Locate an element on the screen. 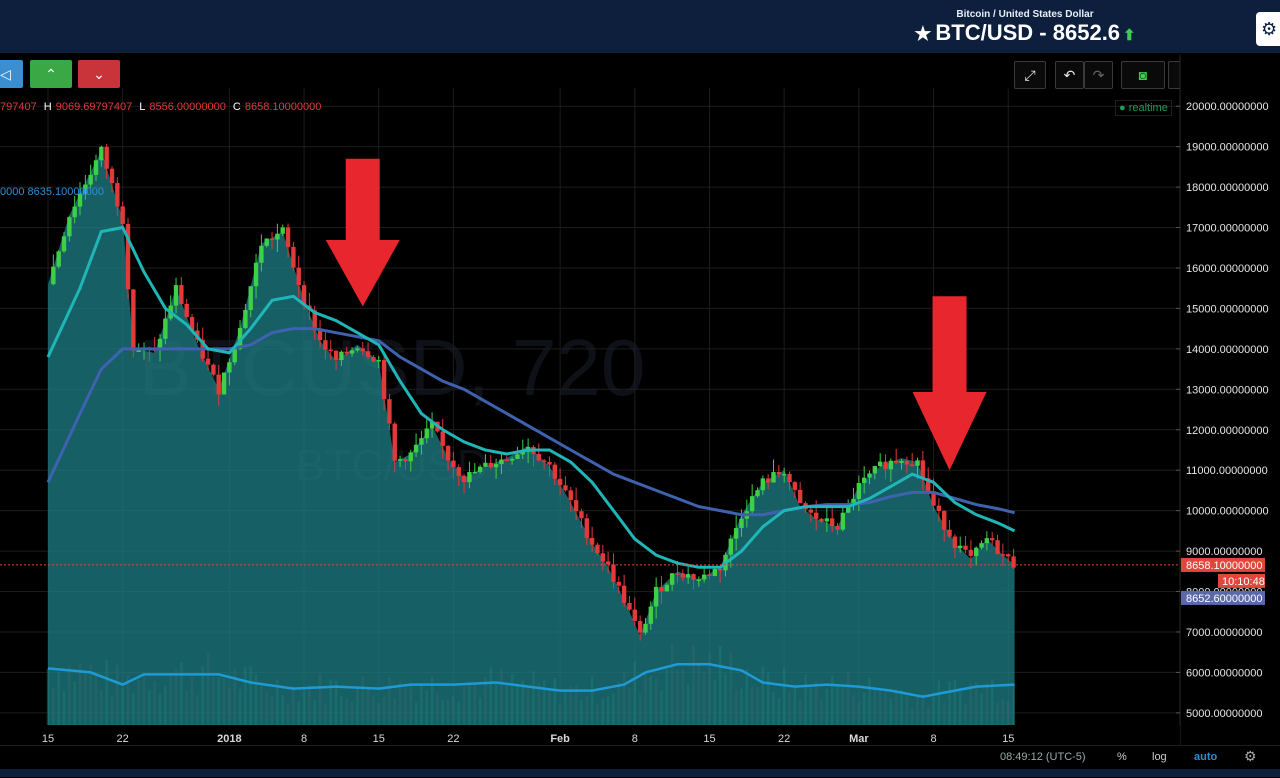 The image size is (1280, 778). pair-title: ★ BTC/USD - 8652.6 ⬆ is located at coordinates (1025, 33).